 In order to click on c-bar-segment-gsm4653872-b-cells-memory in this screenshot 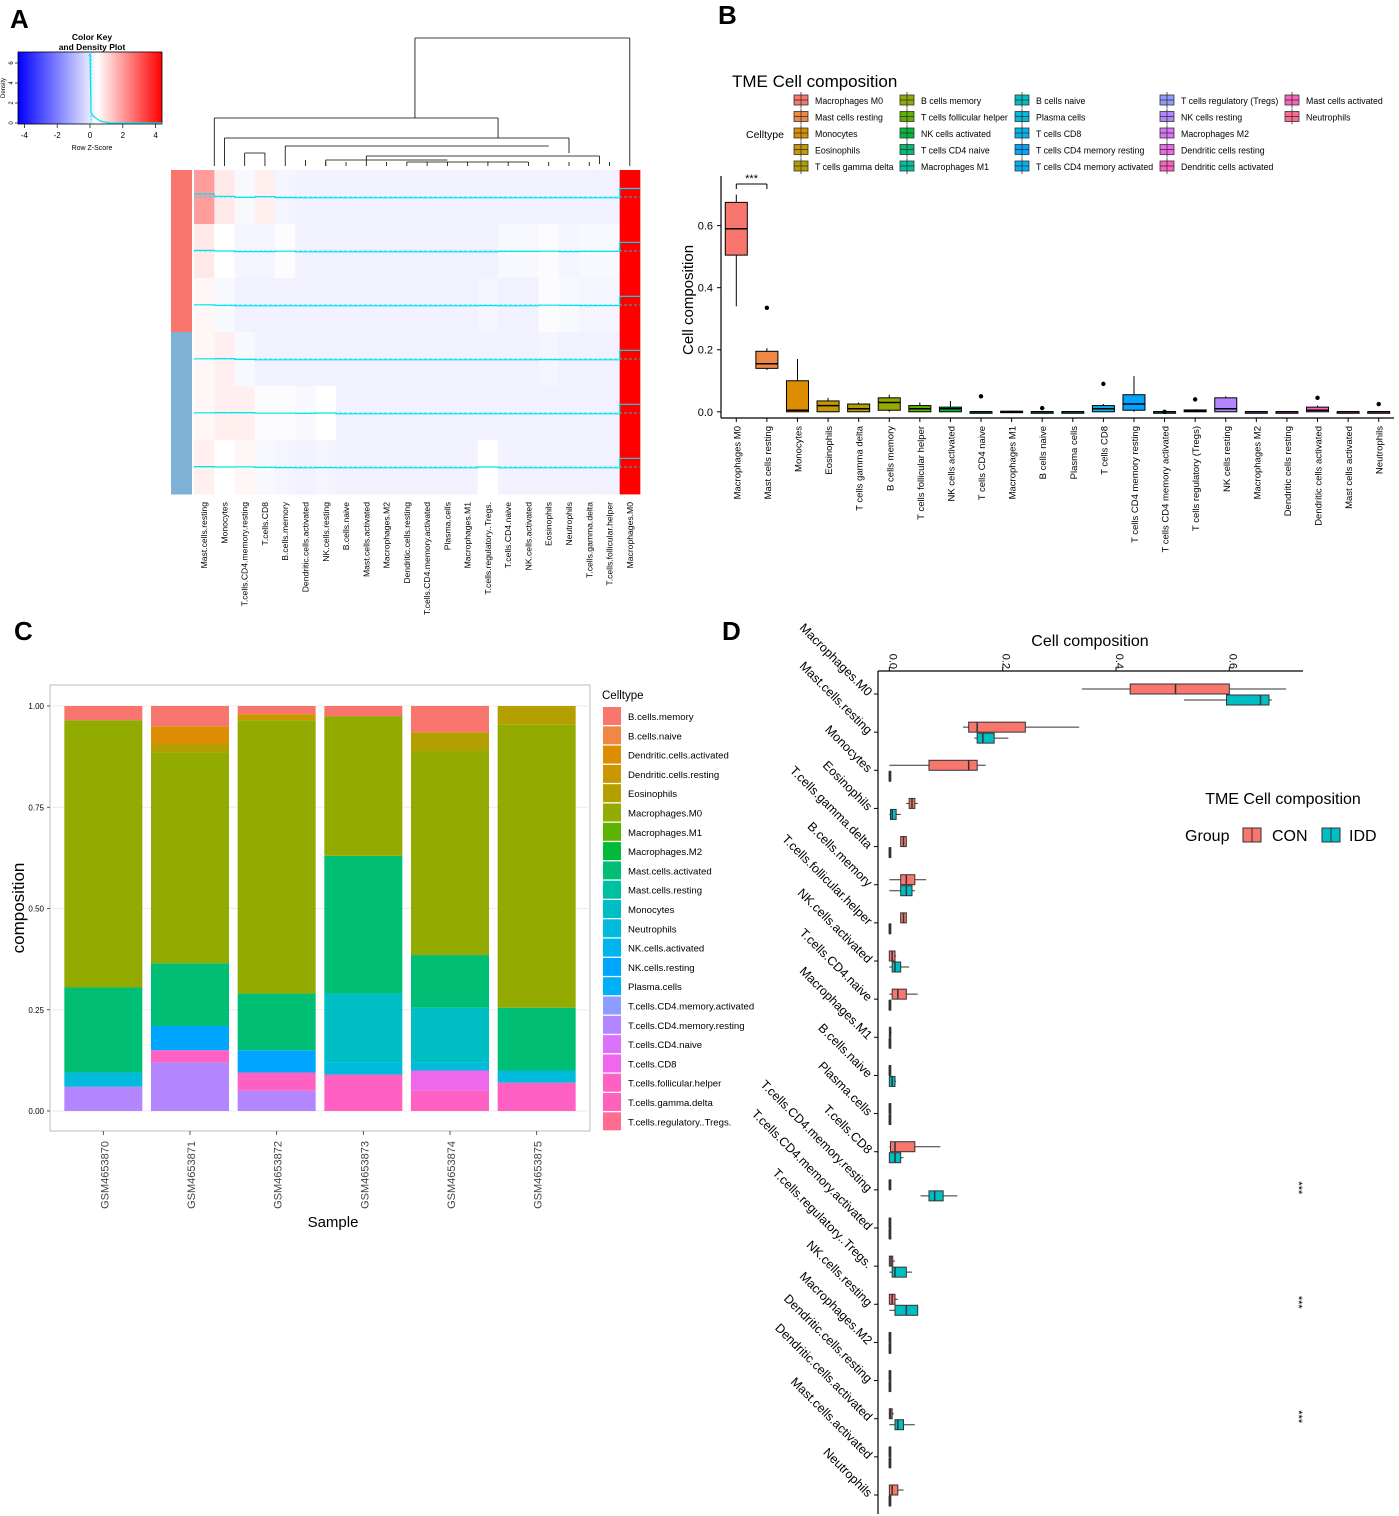, I will do `click(276, 710)`.